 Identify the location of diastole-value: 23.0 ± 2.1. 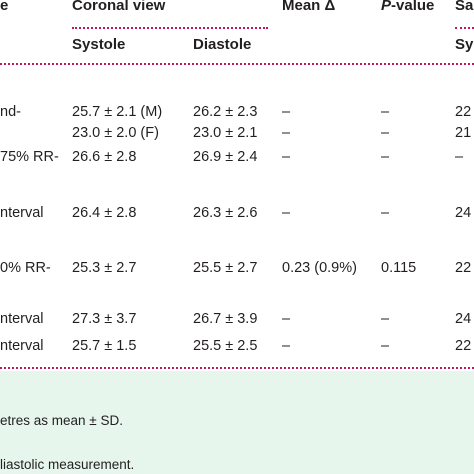
(225, 133).